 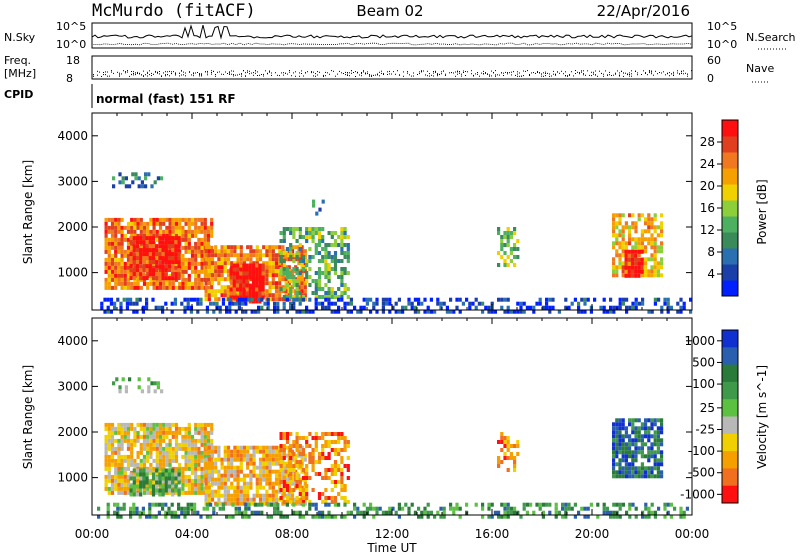 I want to click on y-tick-label: 4000, so click(x=72, y=341).